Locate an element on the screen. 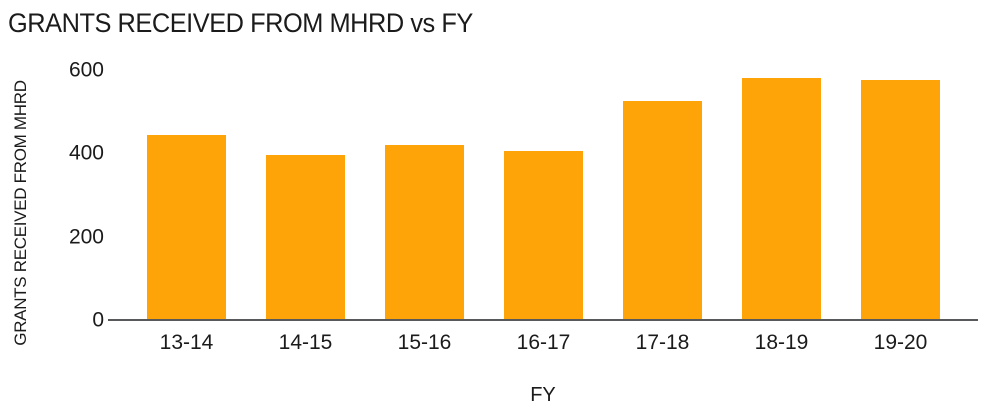  x-axis-title: FY is located at coordinates (543, 395).